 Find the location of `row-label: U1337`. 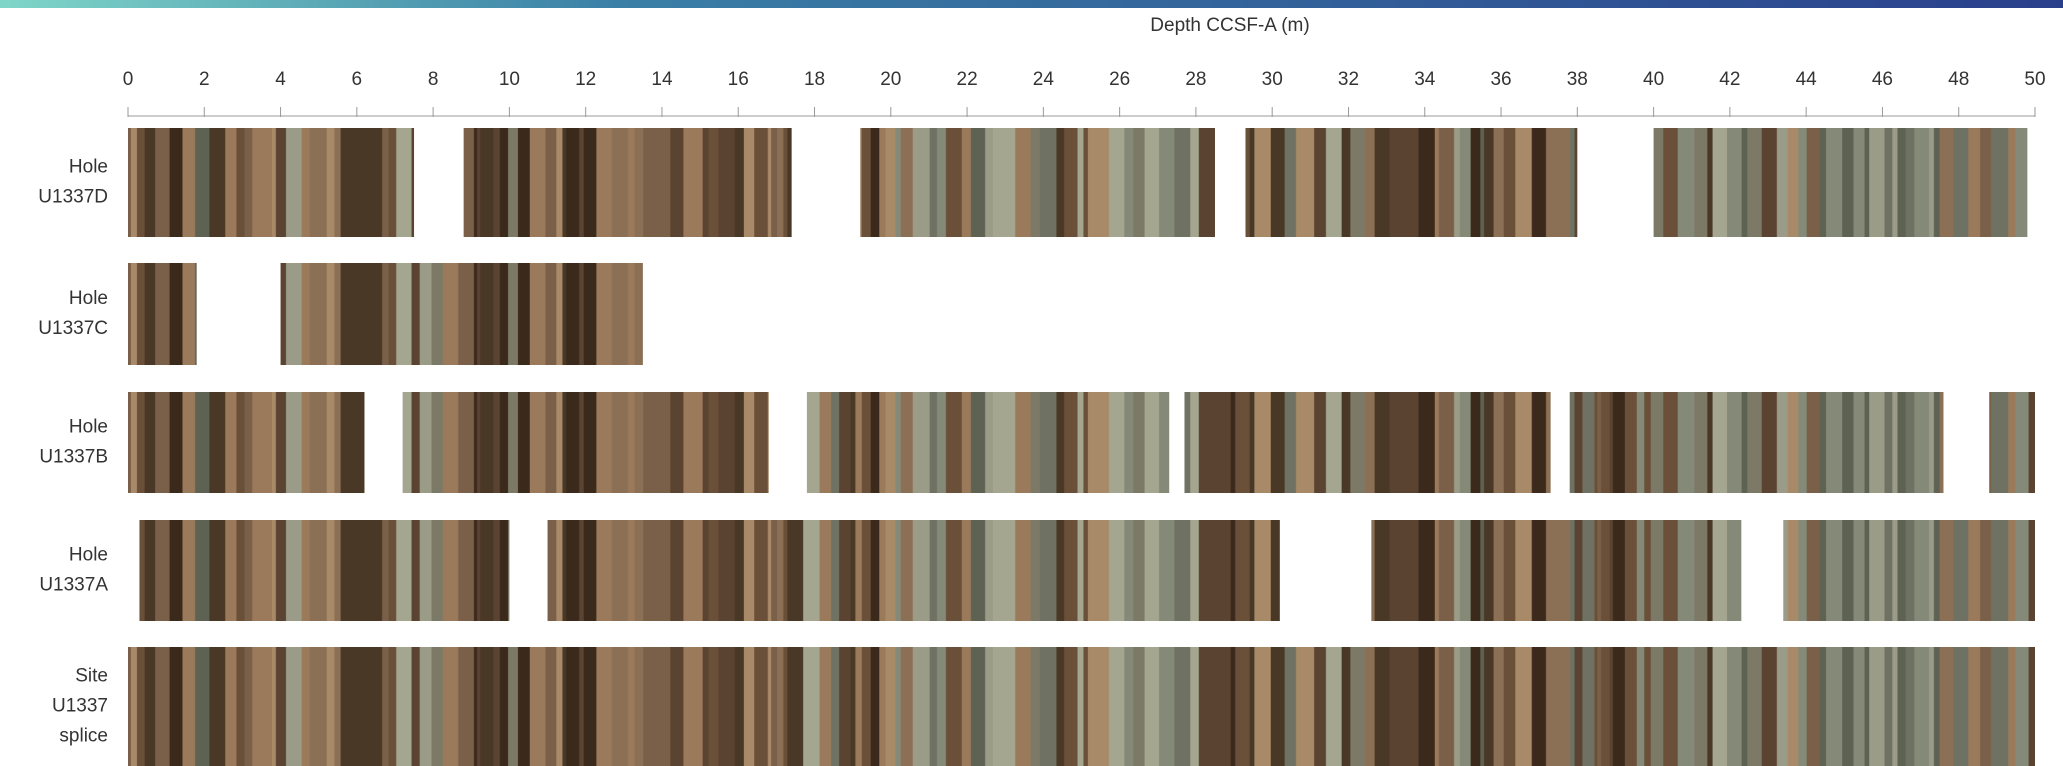

row-label: U1337 is located at coordinates (80, 706).